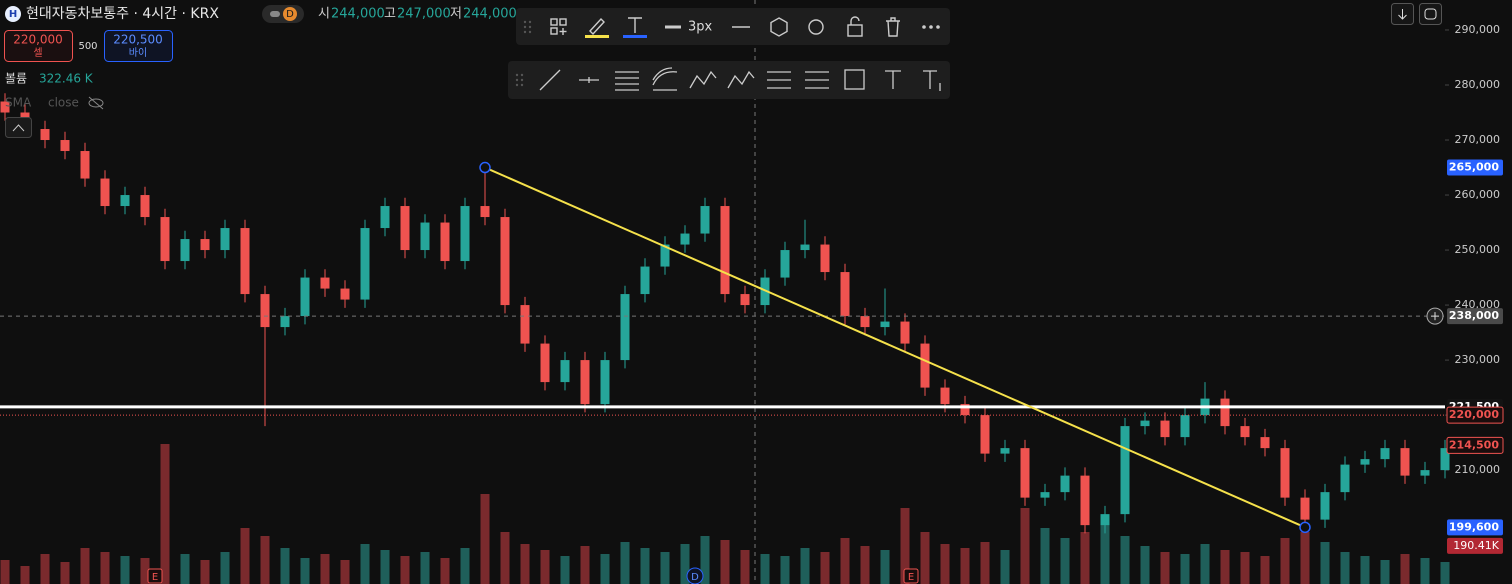 This screenshot has width=1512, height=584. Describe the element at coordinates (1435, 316) in the screenshot. I see `plus-icon` at that location.